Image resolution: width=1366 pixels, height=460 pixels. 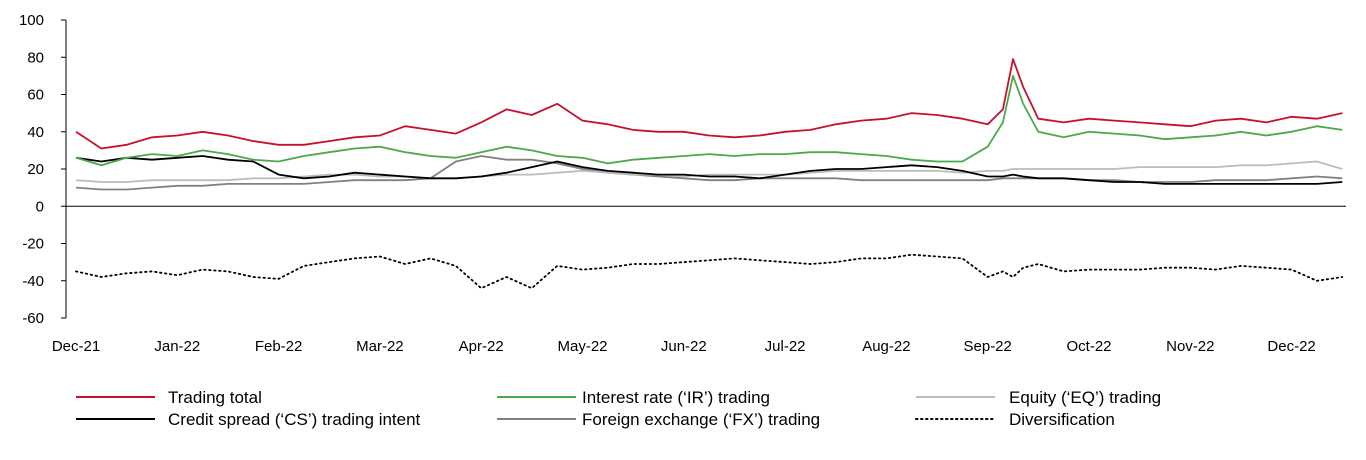 What do you see at coordinates (1062, 419) in the screenshot?
I see `legend-label: Diversification` at bounding box center [1062, 419].